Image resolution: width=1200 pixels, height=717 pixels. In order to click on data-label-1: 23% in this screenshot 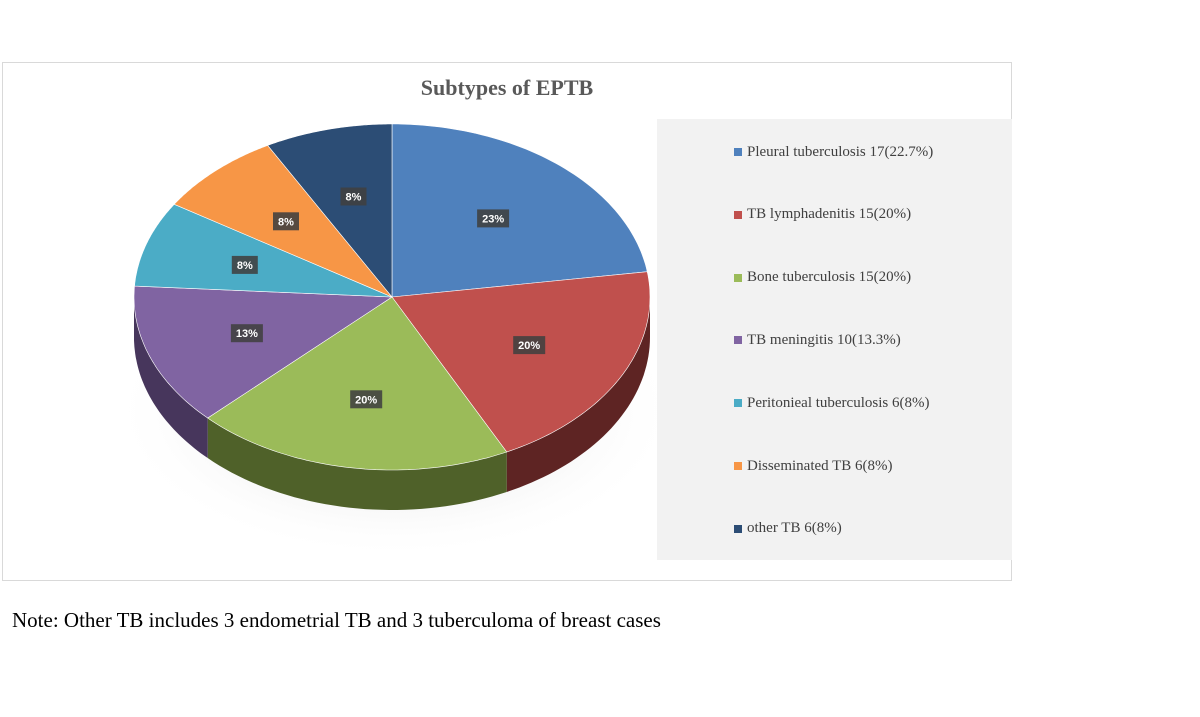, I will do `click(493, 219)`.